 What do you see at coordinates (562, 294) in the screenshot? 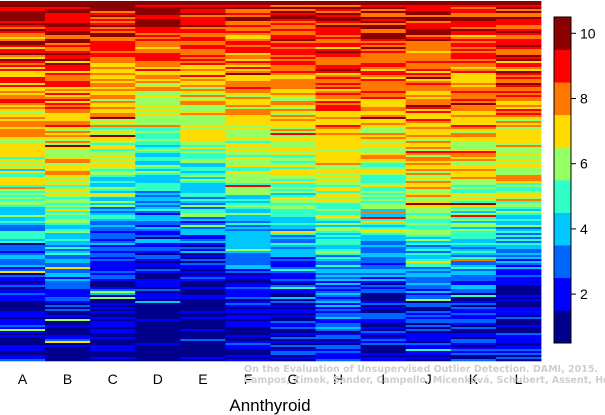
I see `colorbar-segment` at bounding box center [562, 294].